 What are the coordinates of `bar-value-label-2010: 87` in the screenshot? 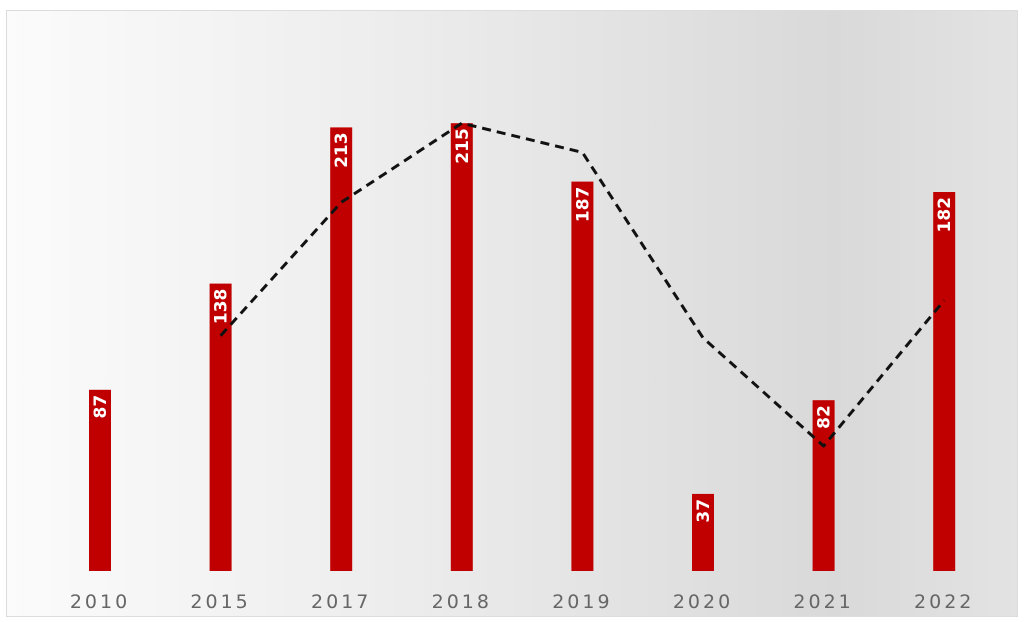 It's located at (101, 407).